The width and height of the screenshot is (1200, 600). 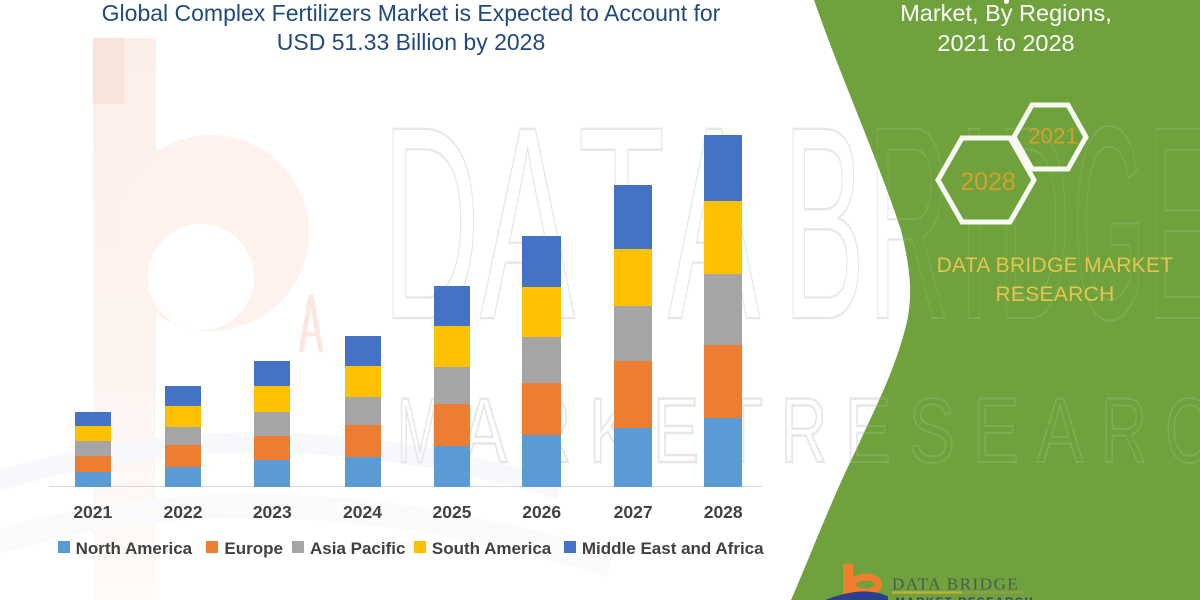 What do you see at coordinates (1109, 223) in the screenshot?
I see `svg-text: G` at bounding box center [1109, 223].